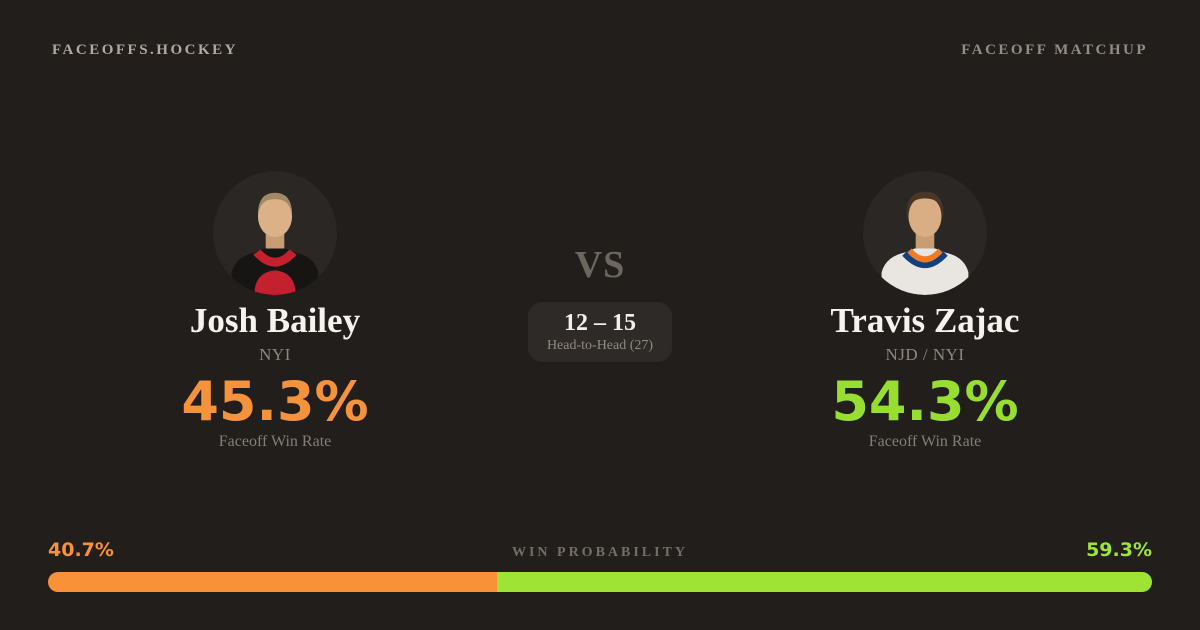 This screenshot has height=630, width=1200. Describe the element at coordinates (824, 582) in the screenshot. I see `win-bar-right-fill` at that location.